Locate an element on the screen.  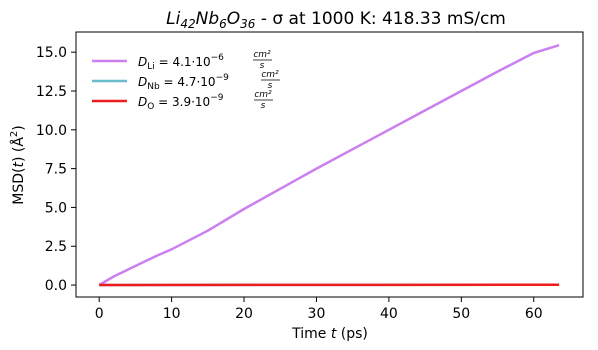
title-o: O is located at coordinates (233, 19).